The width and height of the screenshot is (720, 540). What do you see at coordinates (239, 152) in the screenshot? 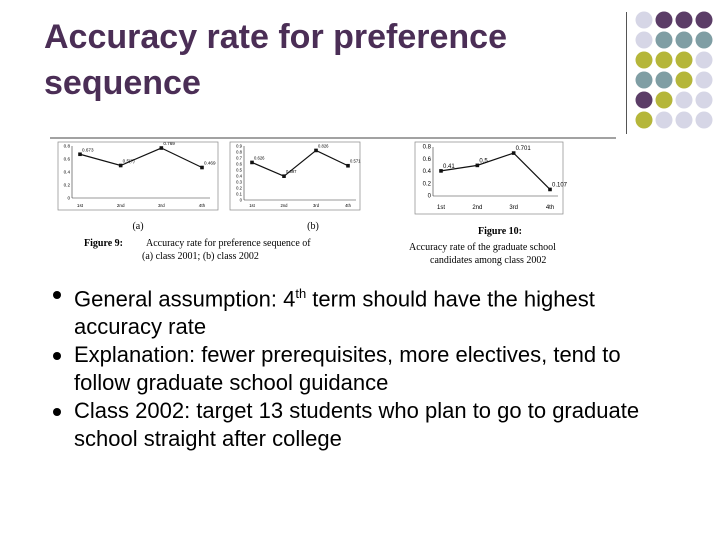
I see `chart-y-tick-label: 0.8` at bounding box center [239, 152].